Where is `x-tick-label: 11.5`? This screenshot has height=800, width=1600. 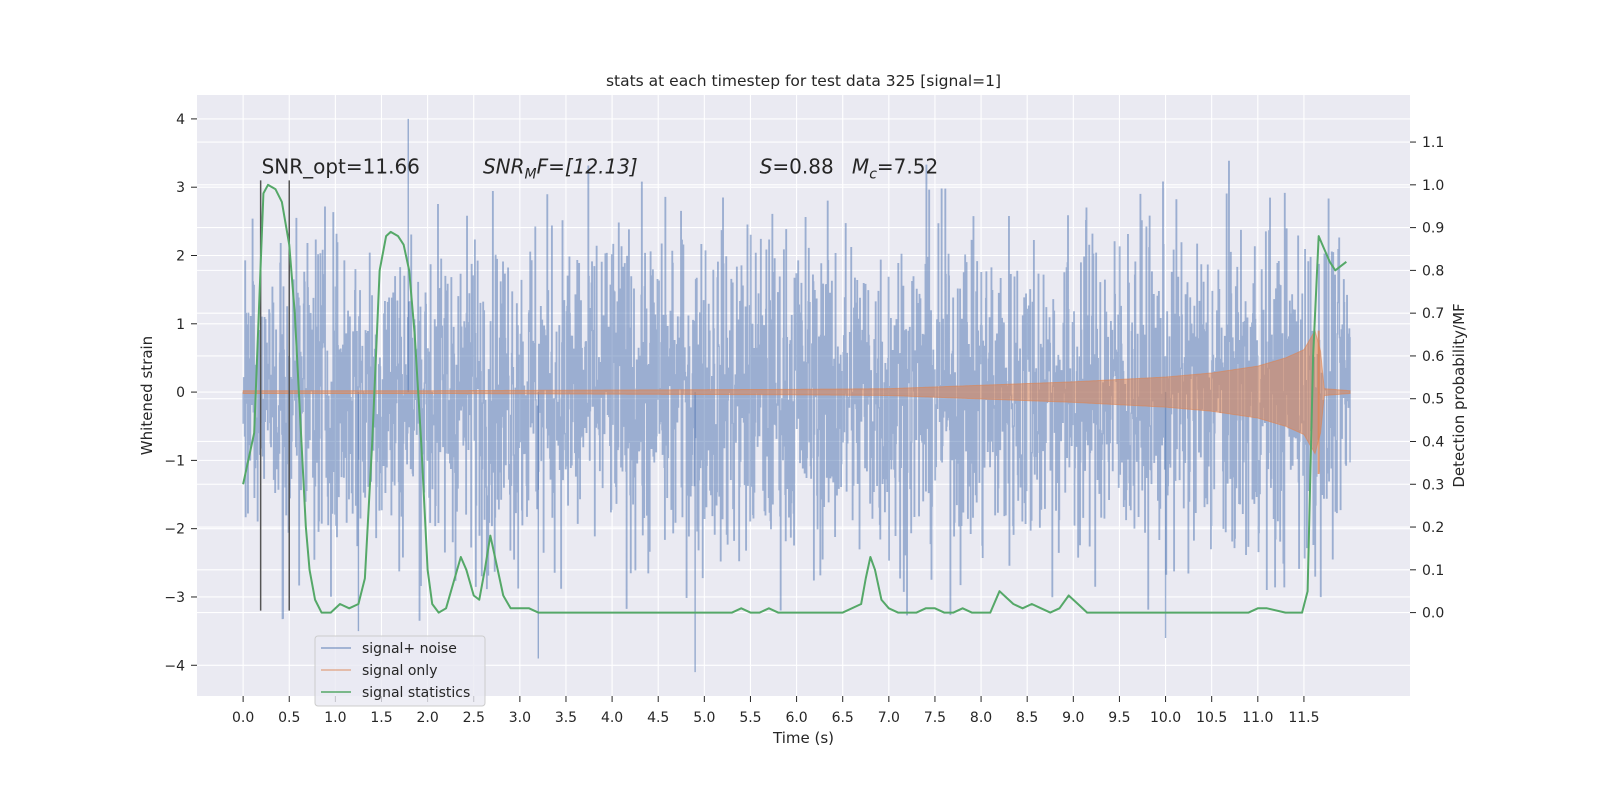
x-tick-label: 11.5 is located at coordinates (1303, 718).